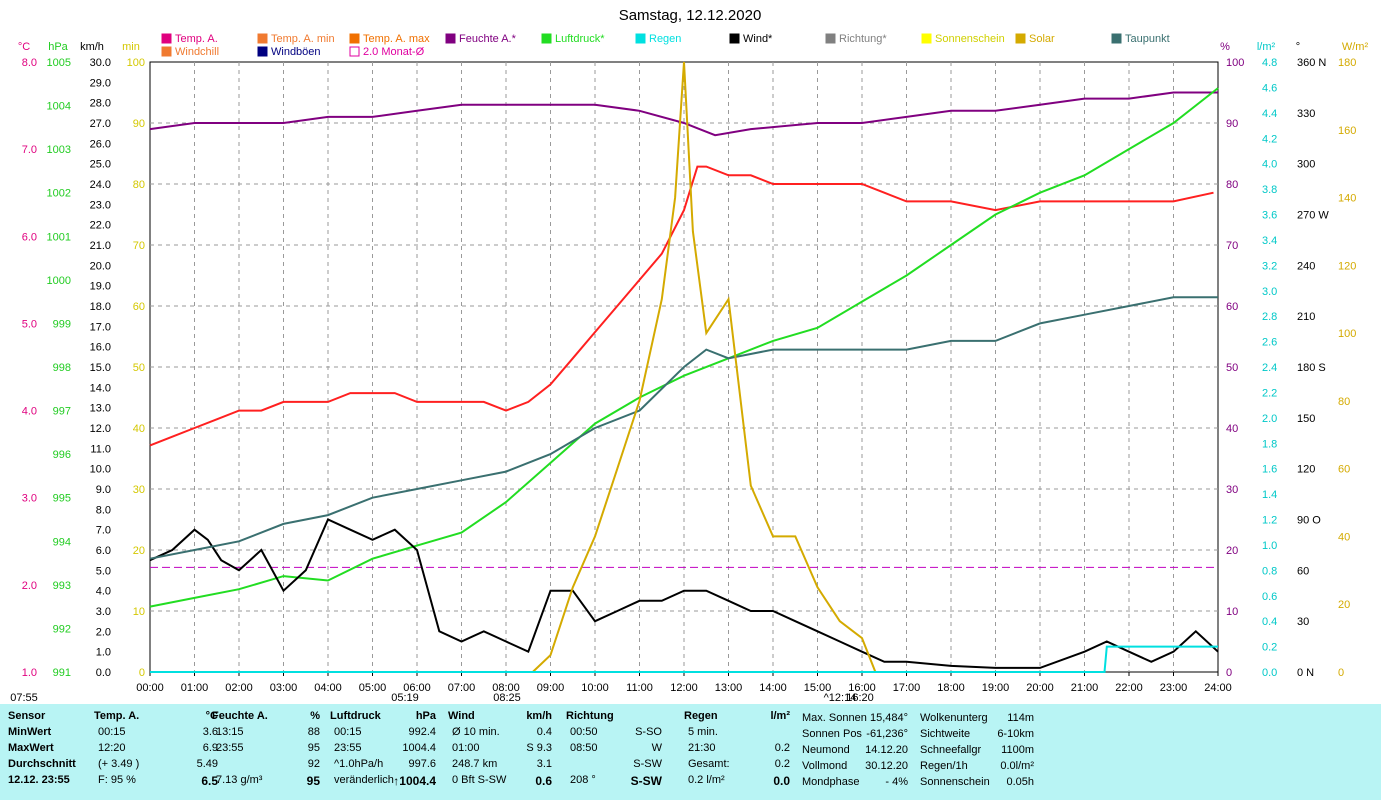 The width and height of the screenshot is (1381, 800). I want to click on x-tick: 13:00, so click(729, 688).